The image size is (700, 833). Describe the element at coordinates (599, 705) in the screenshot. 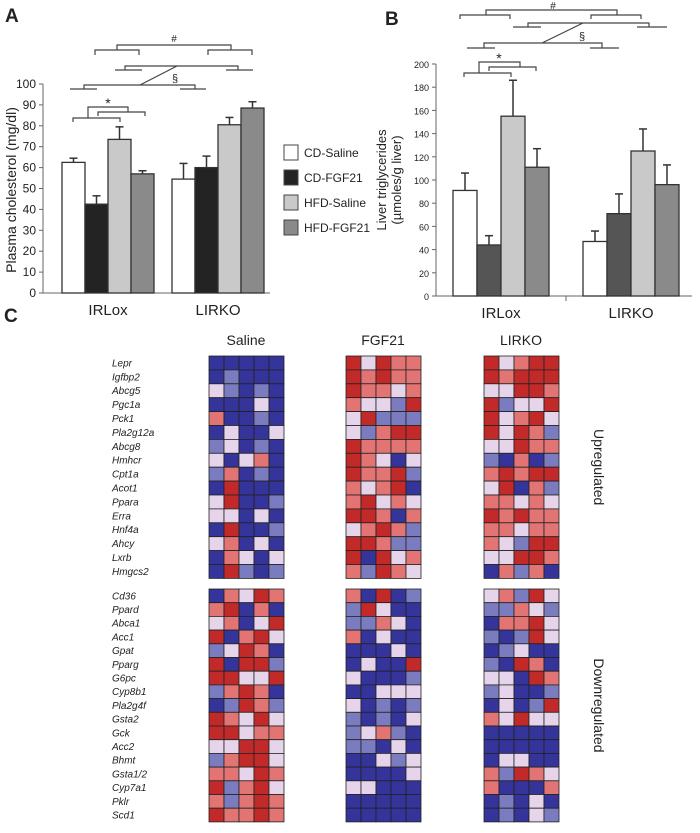

I see `group-label: Downregulated` at that location.